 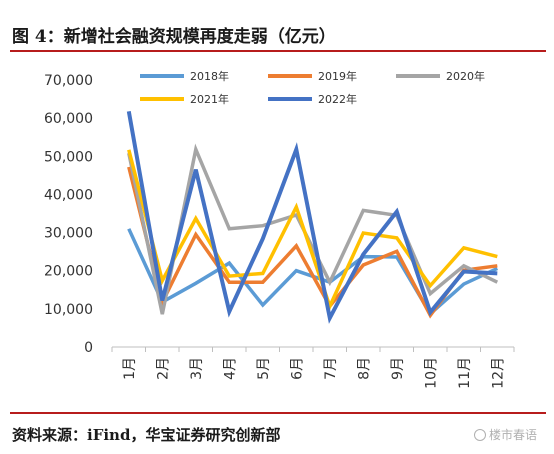 I want to click on legend-label: 2018年, so click(x=209, y=76).